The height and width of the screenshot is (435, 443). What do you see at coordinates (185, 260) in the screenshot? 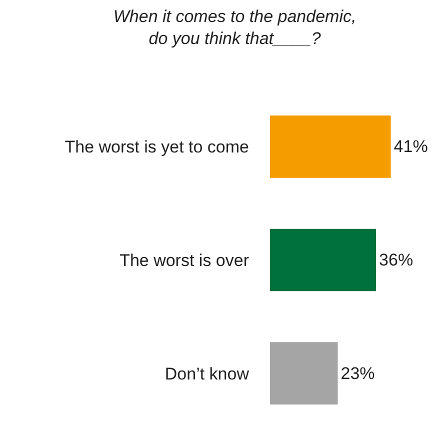
I see `y-tick-label: The worst is over` at bounding box center [185, 260].